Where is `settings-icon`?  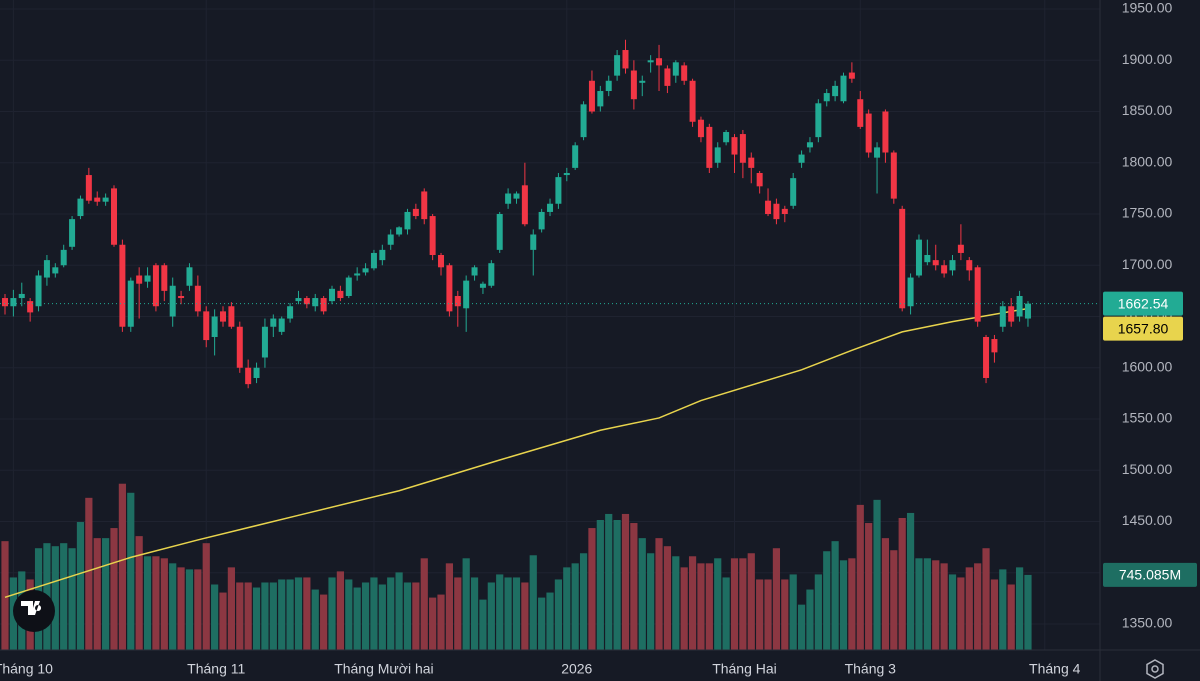
settings-icon is located at coordinates (1155, 669).